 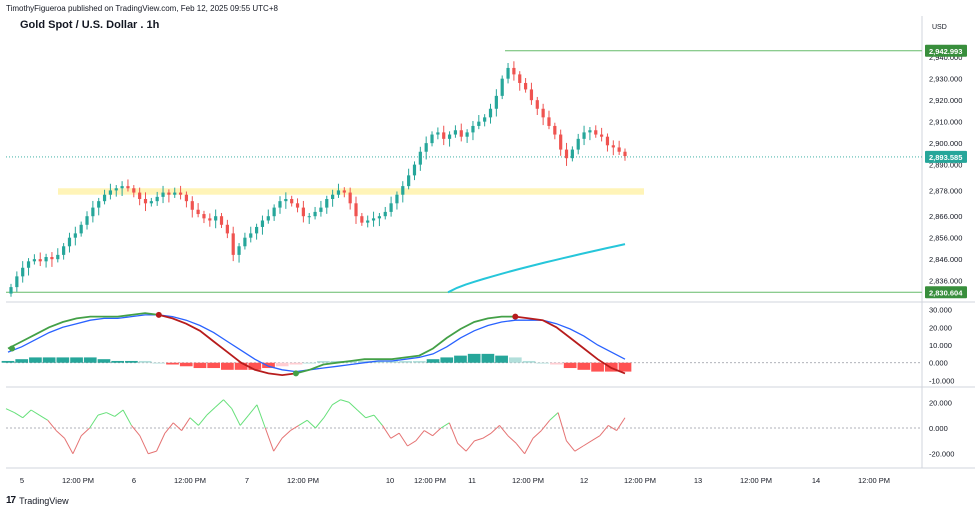 I want to click on price-tick-label: 2,846.000, so click(x=945, y=259).